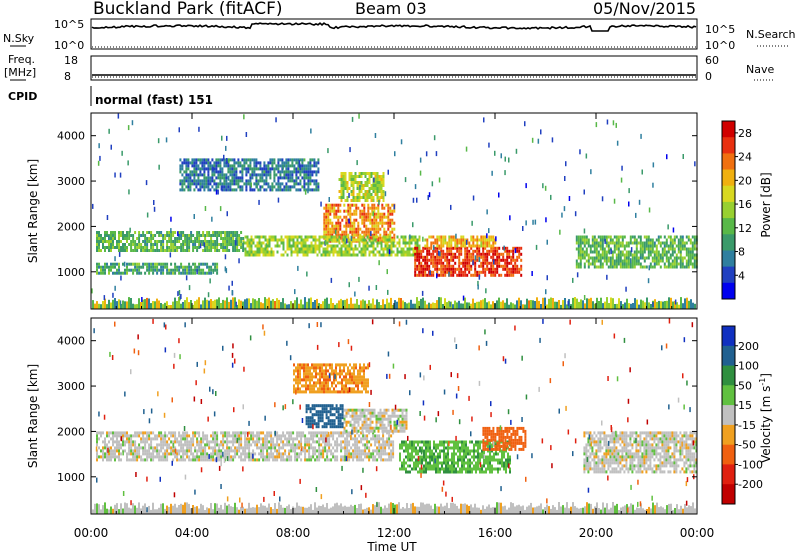  Describe the element at coordinates (154, 100) in the screenshot. I see `cpid-text: normal (fast) 151` at that location.